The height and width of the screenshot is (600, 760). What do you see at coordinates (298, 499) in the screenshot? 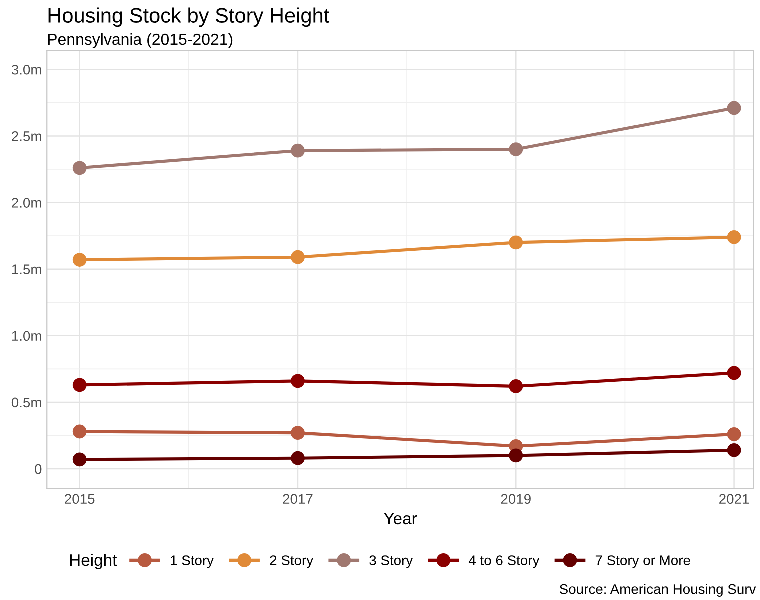
I see `x-tick-label: 2017` at bounding box center [298, 499].